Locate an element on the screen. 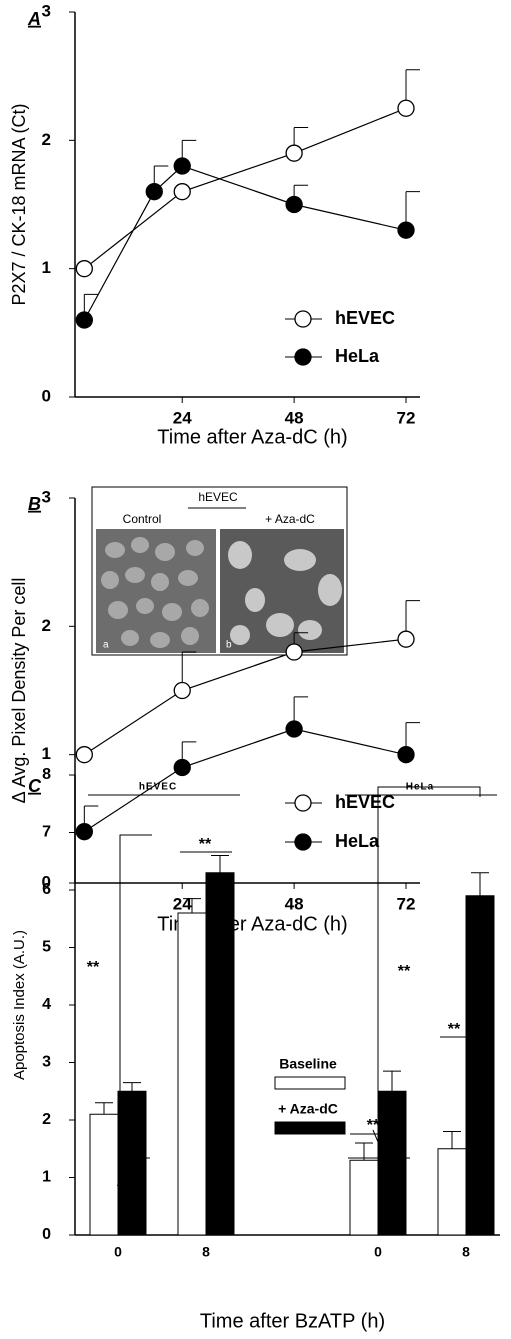 The image size is (511, 1339). y-axis-label: Δ Avg. Pixel Density Per cell is located at coordinates (19, 691).